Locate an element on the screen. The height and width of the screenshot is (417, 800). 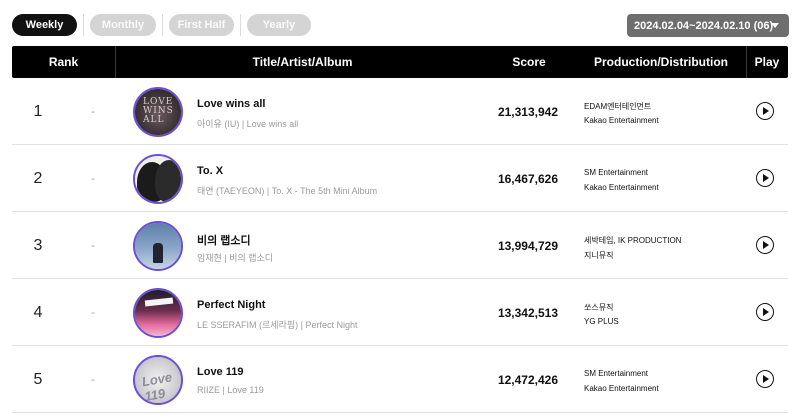
date-range-value: 2024.02.04~2024.02.10 (06) is located at coordinates (704, 25).